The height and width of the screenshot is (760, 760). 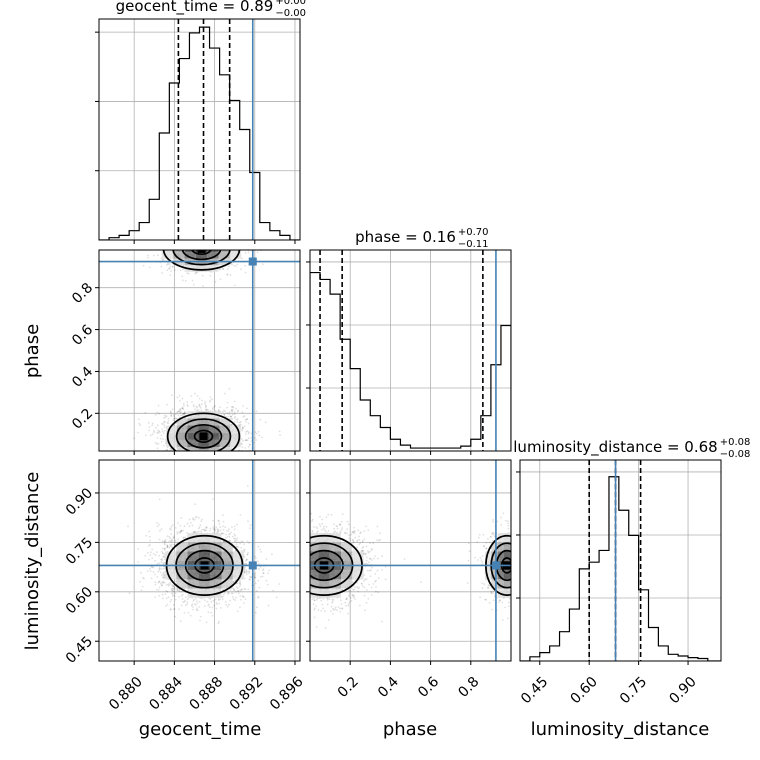 I want to click on x-tick-label: 0.896, so click(x=287, y=694).